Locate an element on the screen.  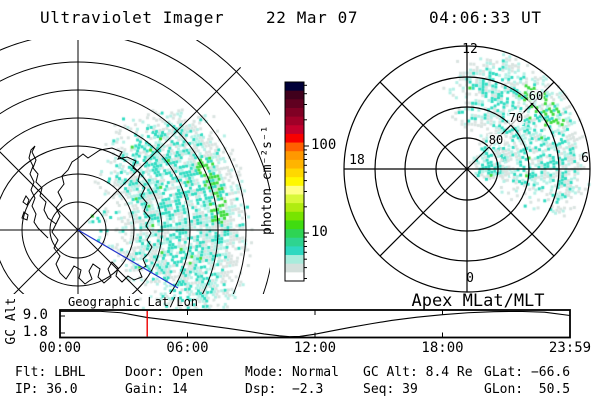
status-field: Door: Open is located at coordinates (164, 372).